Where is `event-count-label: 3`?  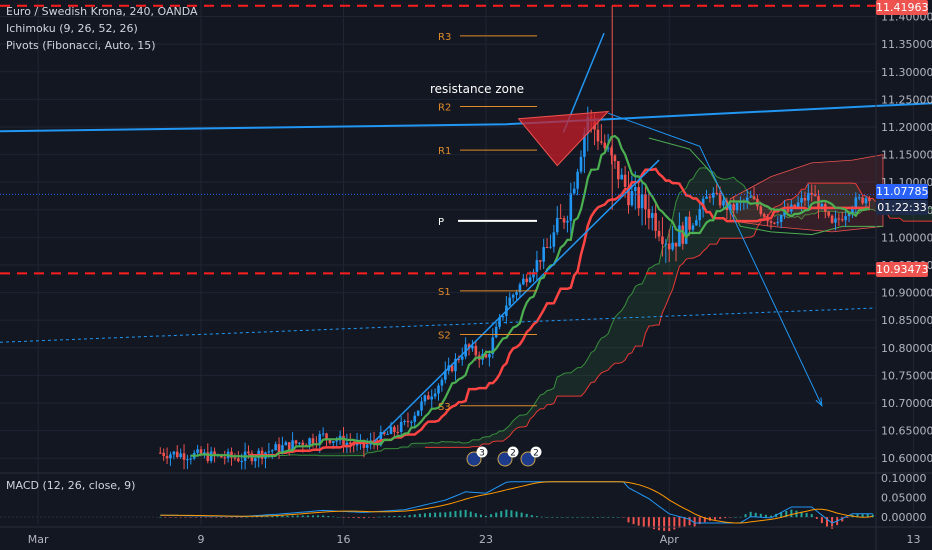 event-count-label: 3 is located at coordinates (482, 454).